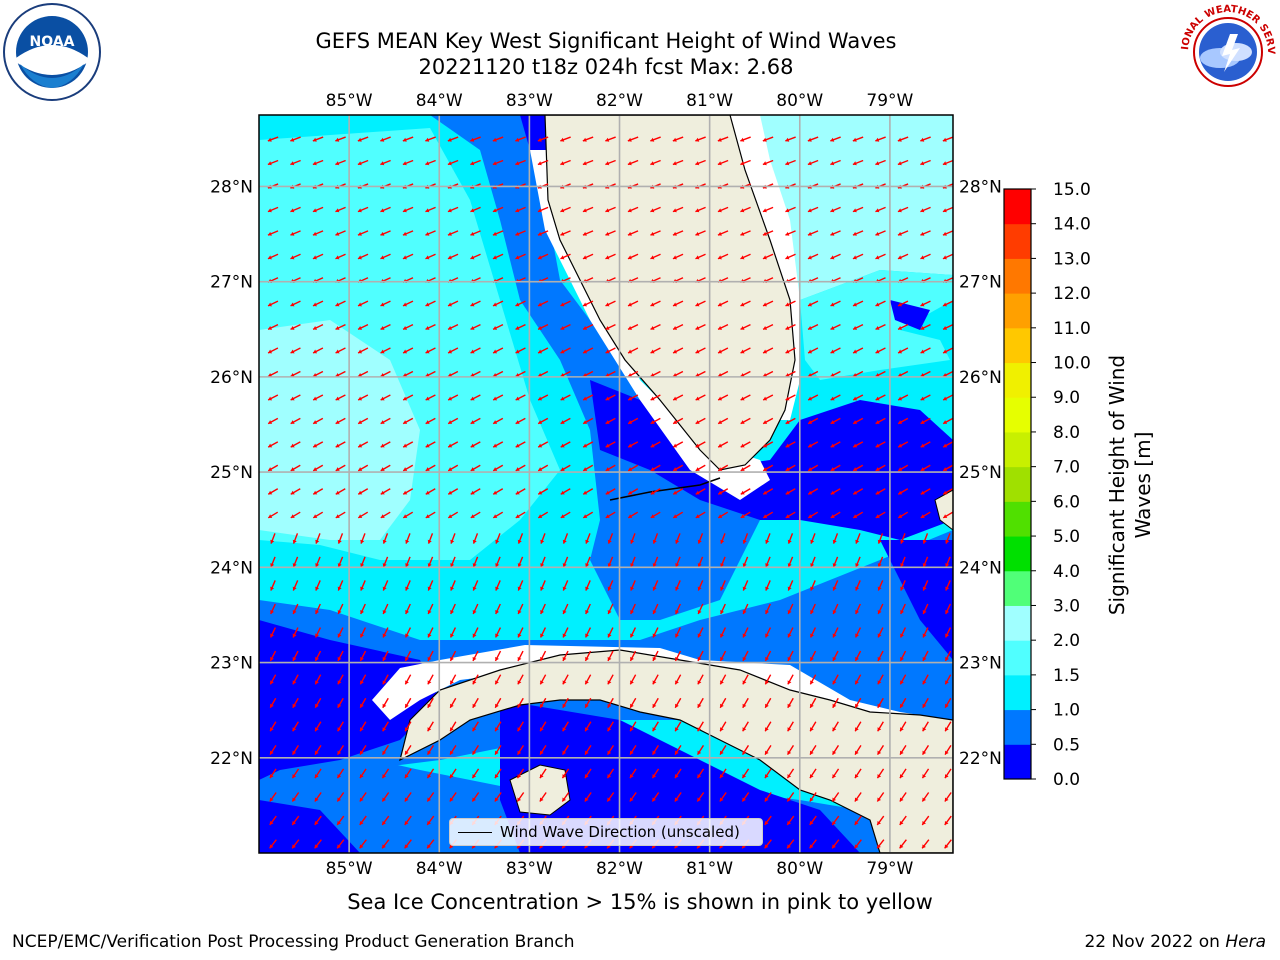 This screenshot has width=1280, height=960. What do you see at coordinates (231, 664) in the screenshot?
I see `lat-tick-label: 23°N` at bounding box center [231, 664].